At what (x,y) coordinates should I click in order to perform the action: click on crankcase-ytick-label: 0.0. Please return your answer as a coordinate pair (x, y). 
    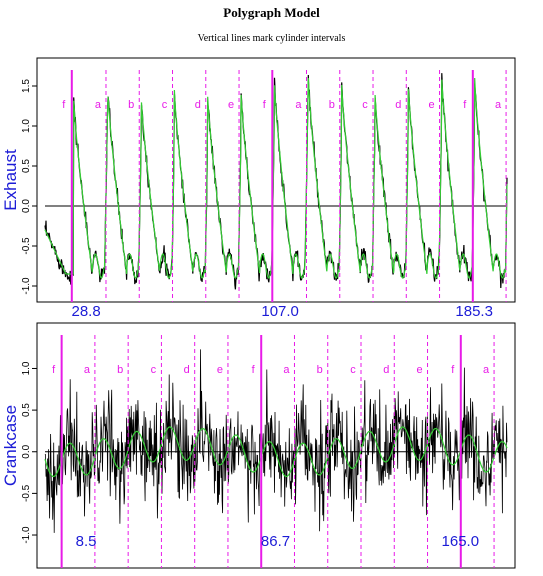
    Looking at the image, I should click on (26, 451).